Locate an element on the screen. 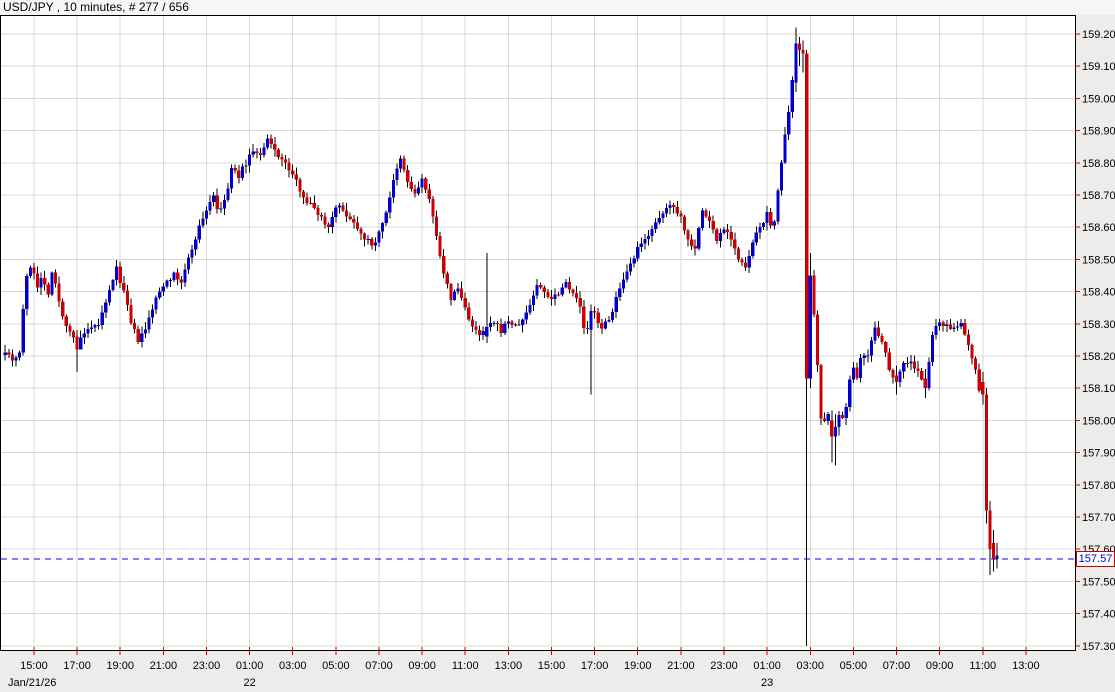  time-axis-label: 23:00 is located at coordinates (724, 666).